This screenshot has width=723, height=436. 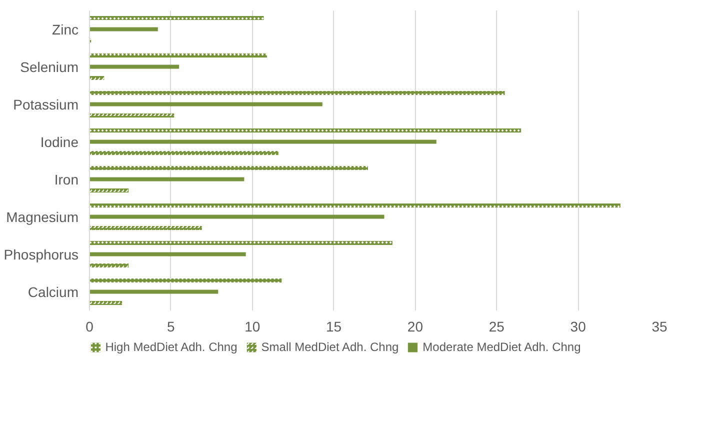 What do you see at coordinates (53, 292) in the screenshot?
I see `y-tick-label: Calcium` at bounding box center [53, 292].